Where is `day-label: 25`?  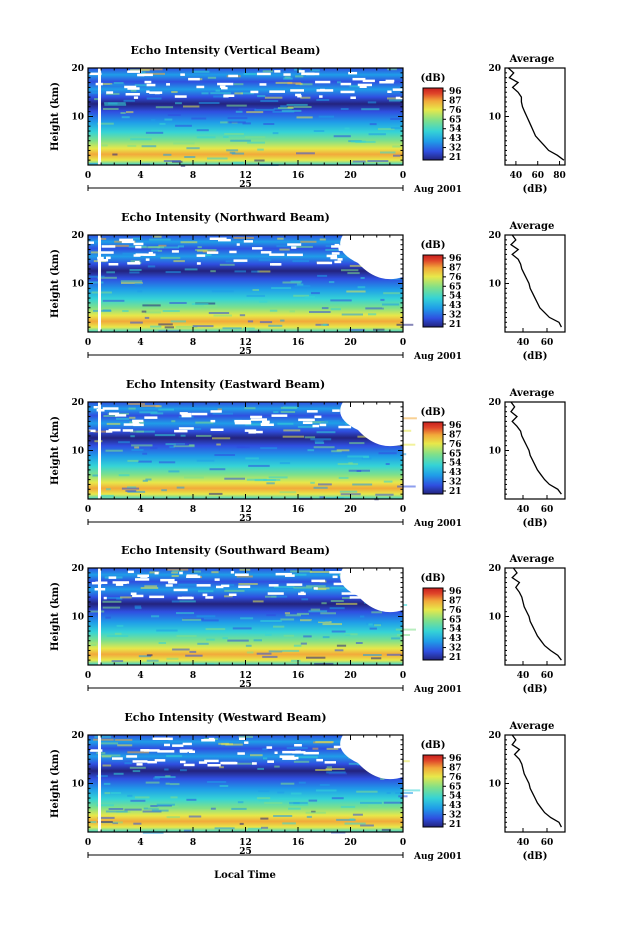 day-label: 25 is located at coordinates (245, 852).